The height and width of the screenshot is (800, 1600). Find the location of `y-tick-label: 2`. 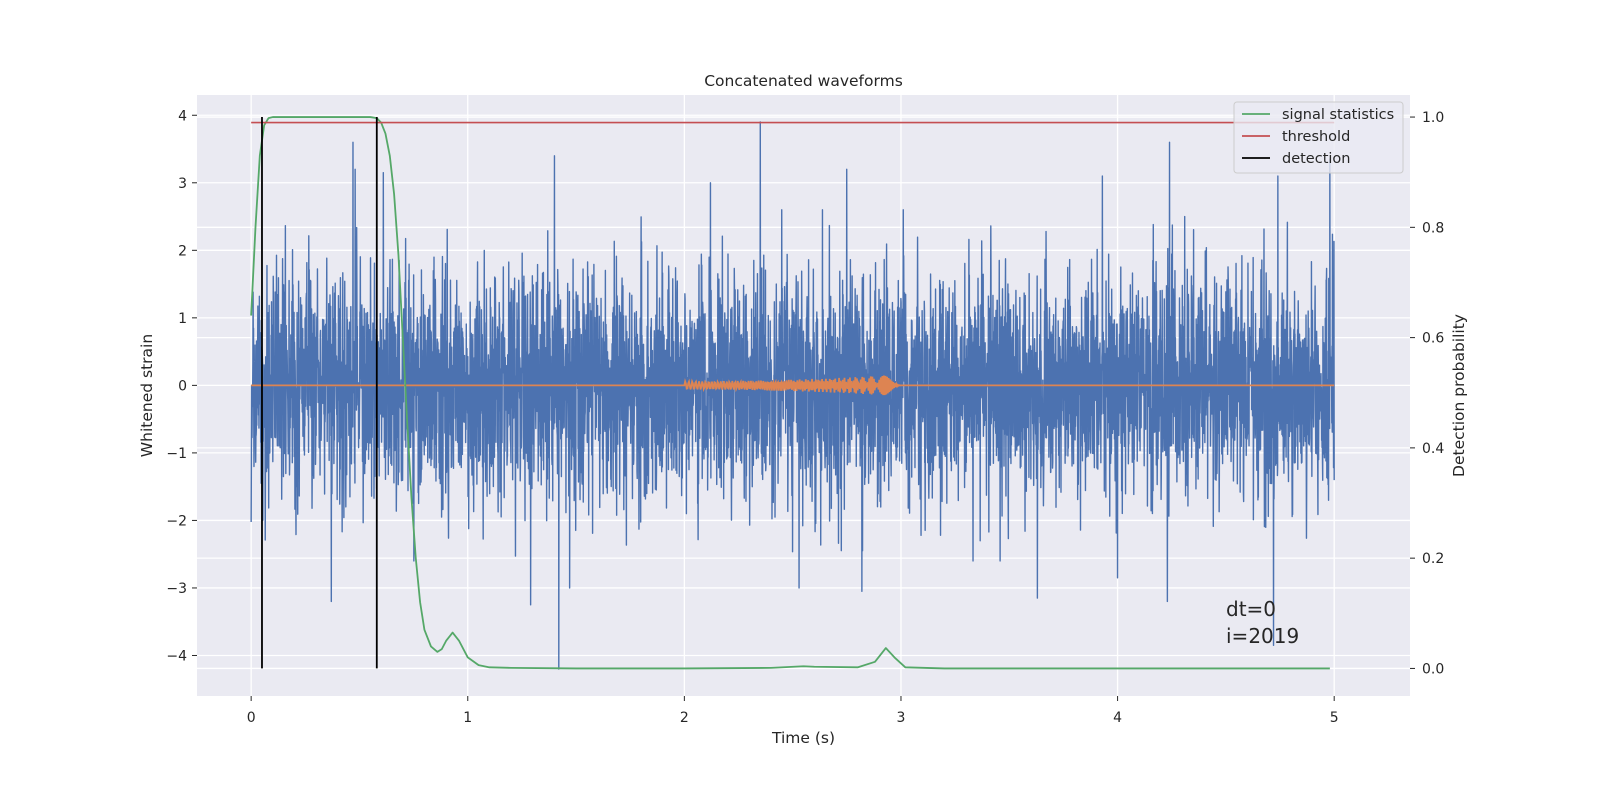

y-tick-label: 2 is located at coordinates (182, 251).